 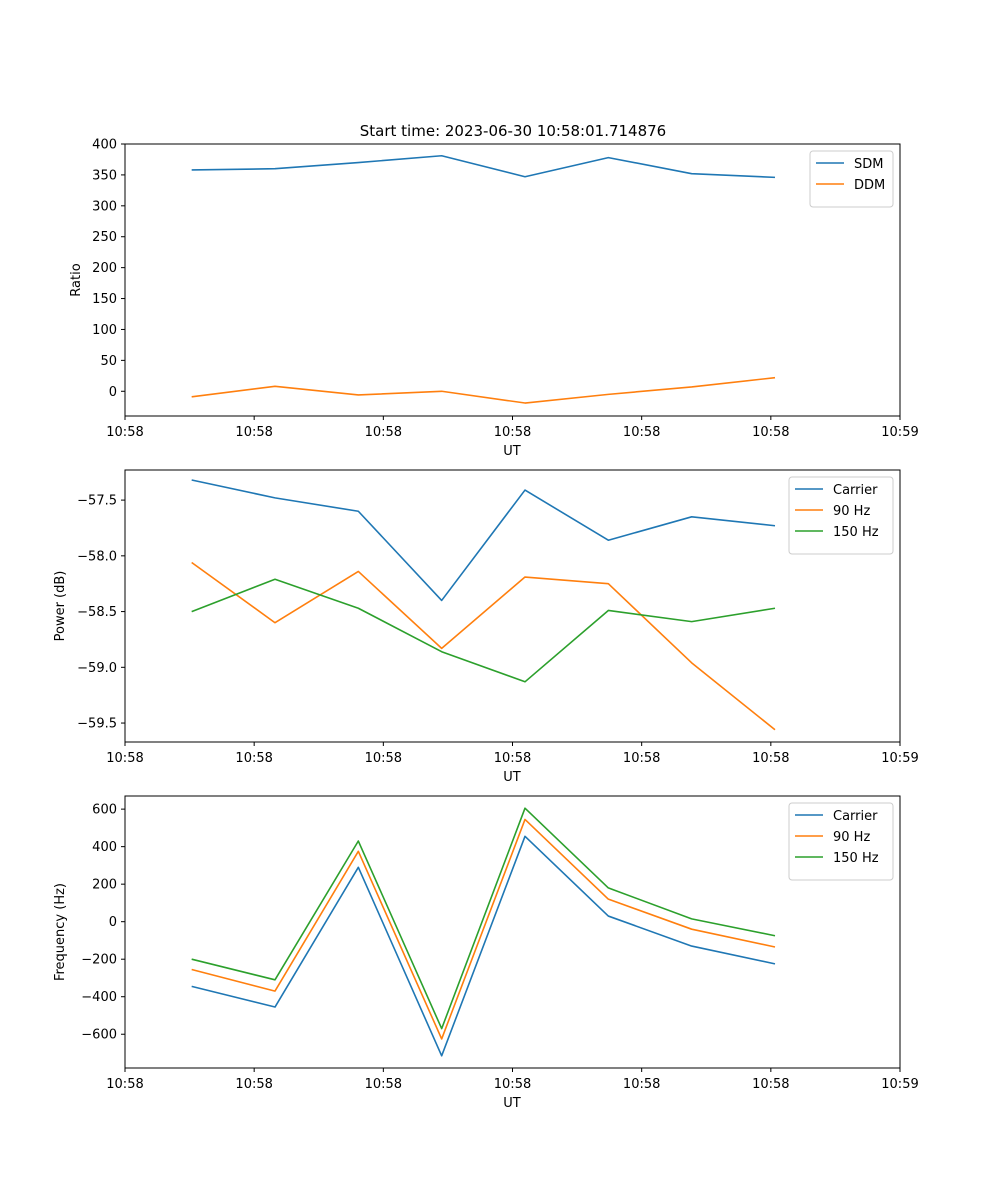 I want to click on y-tick-label: −58.0, so click(x=97, y=556).